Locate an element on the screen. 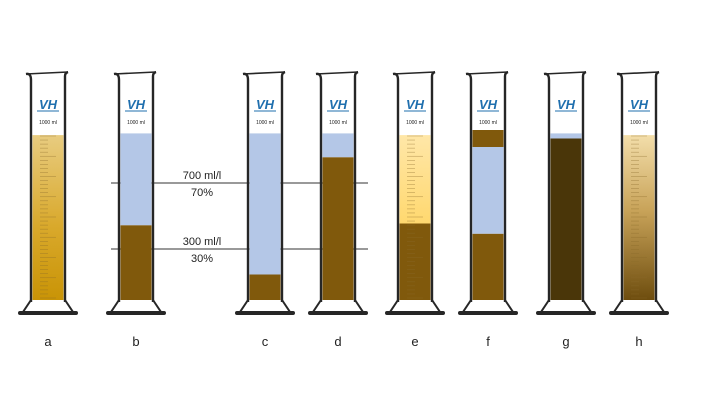 This screenshot has width=713, height=400. cylinder-a: VH 1000 ml a is located at coordinates (48, 209).